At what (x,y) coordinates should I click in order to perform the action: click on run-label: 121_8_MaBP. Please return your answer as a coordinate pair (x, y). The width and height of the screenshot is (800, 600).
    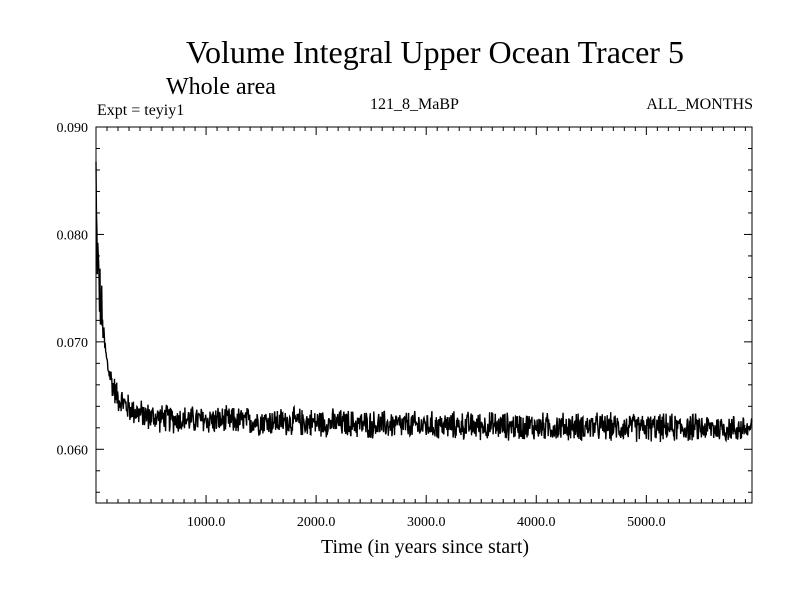
    Looking at the image, I should click on (414, 104).